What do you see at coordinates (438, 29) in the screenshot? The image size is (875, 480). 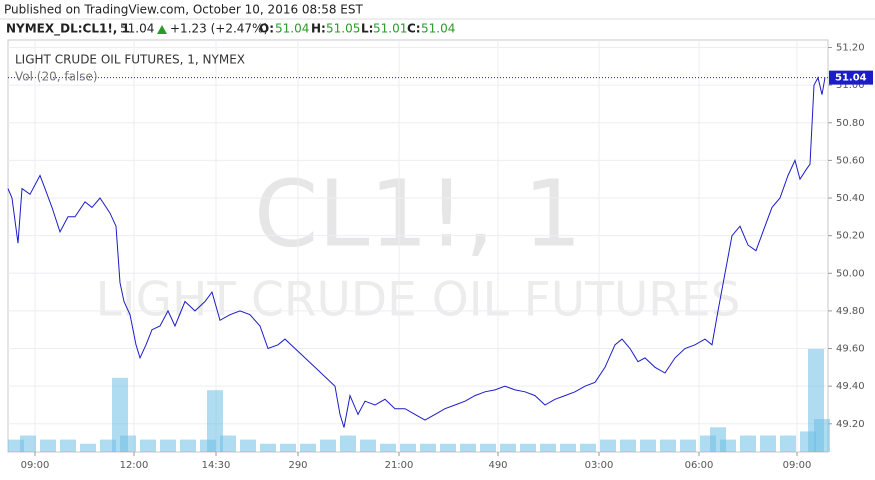 I see `close-value: 51.04` at bounding box center [438, 29].